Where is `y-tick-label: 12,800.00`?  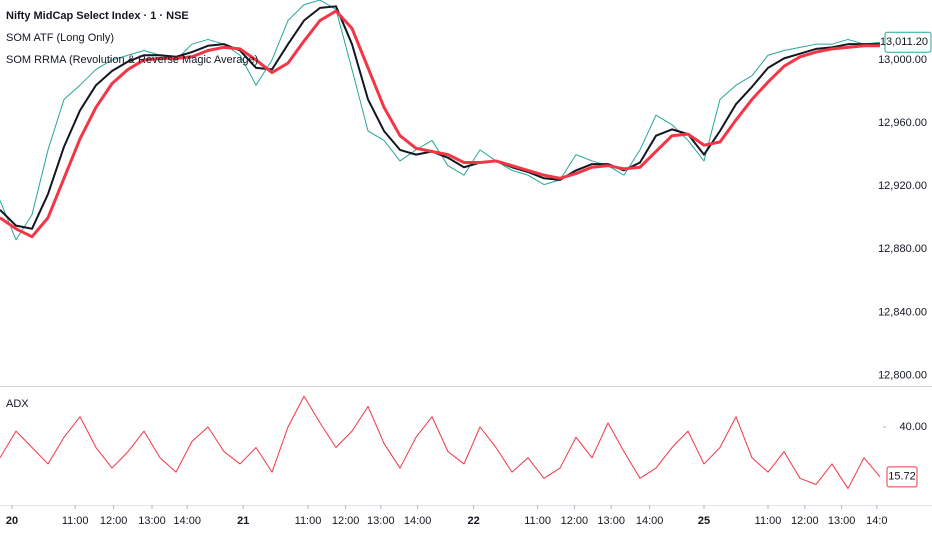
y-tick-label: 12,800.00 is located at coordinates (902, 375).